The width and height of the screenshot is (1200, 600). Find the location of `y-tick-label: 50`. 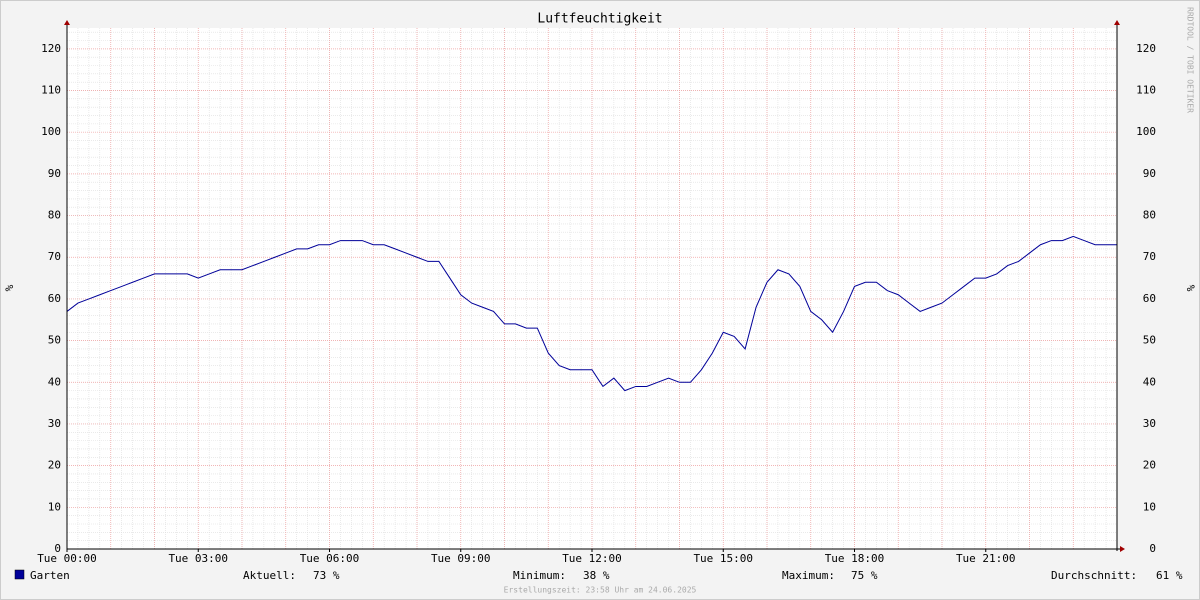

y-tick-label: 50 is located at coordinates (54, 340).